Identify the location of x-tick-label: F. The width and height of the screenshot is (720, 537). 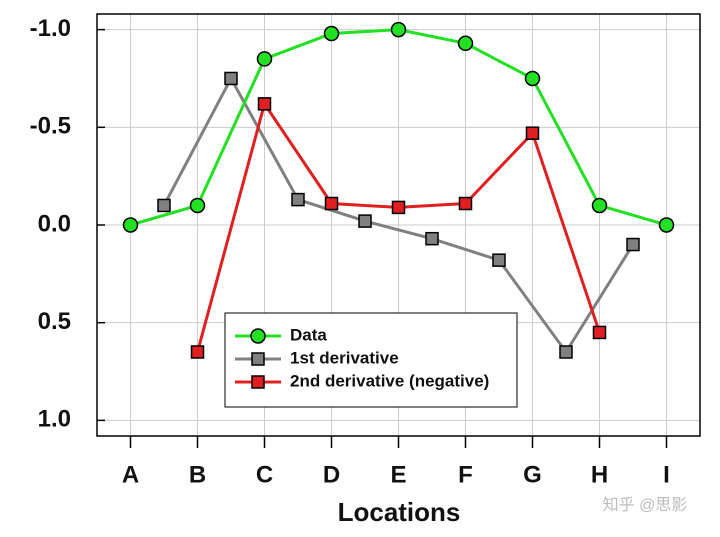
(465, 474).